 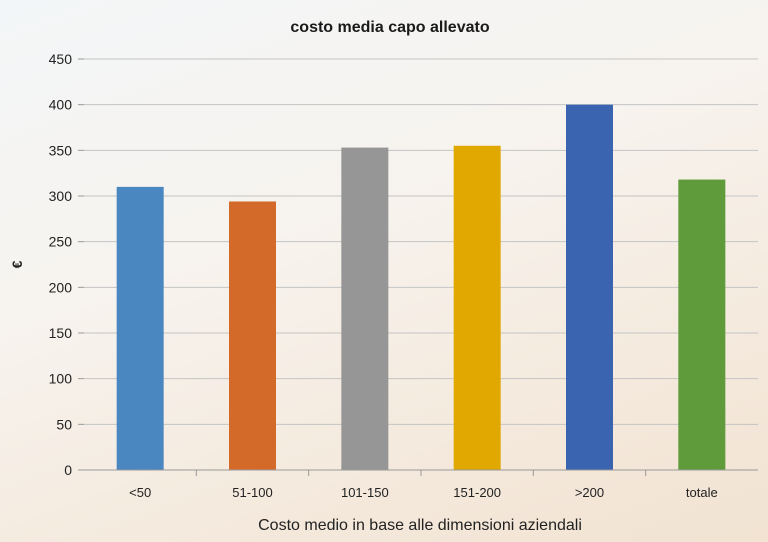 I want to click on y-tick-label: 50, so click(x=64, y=424).